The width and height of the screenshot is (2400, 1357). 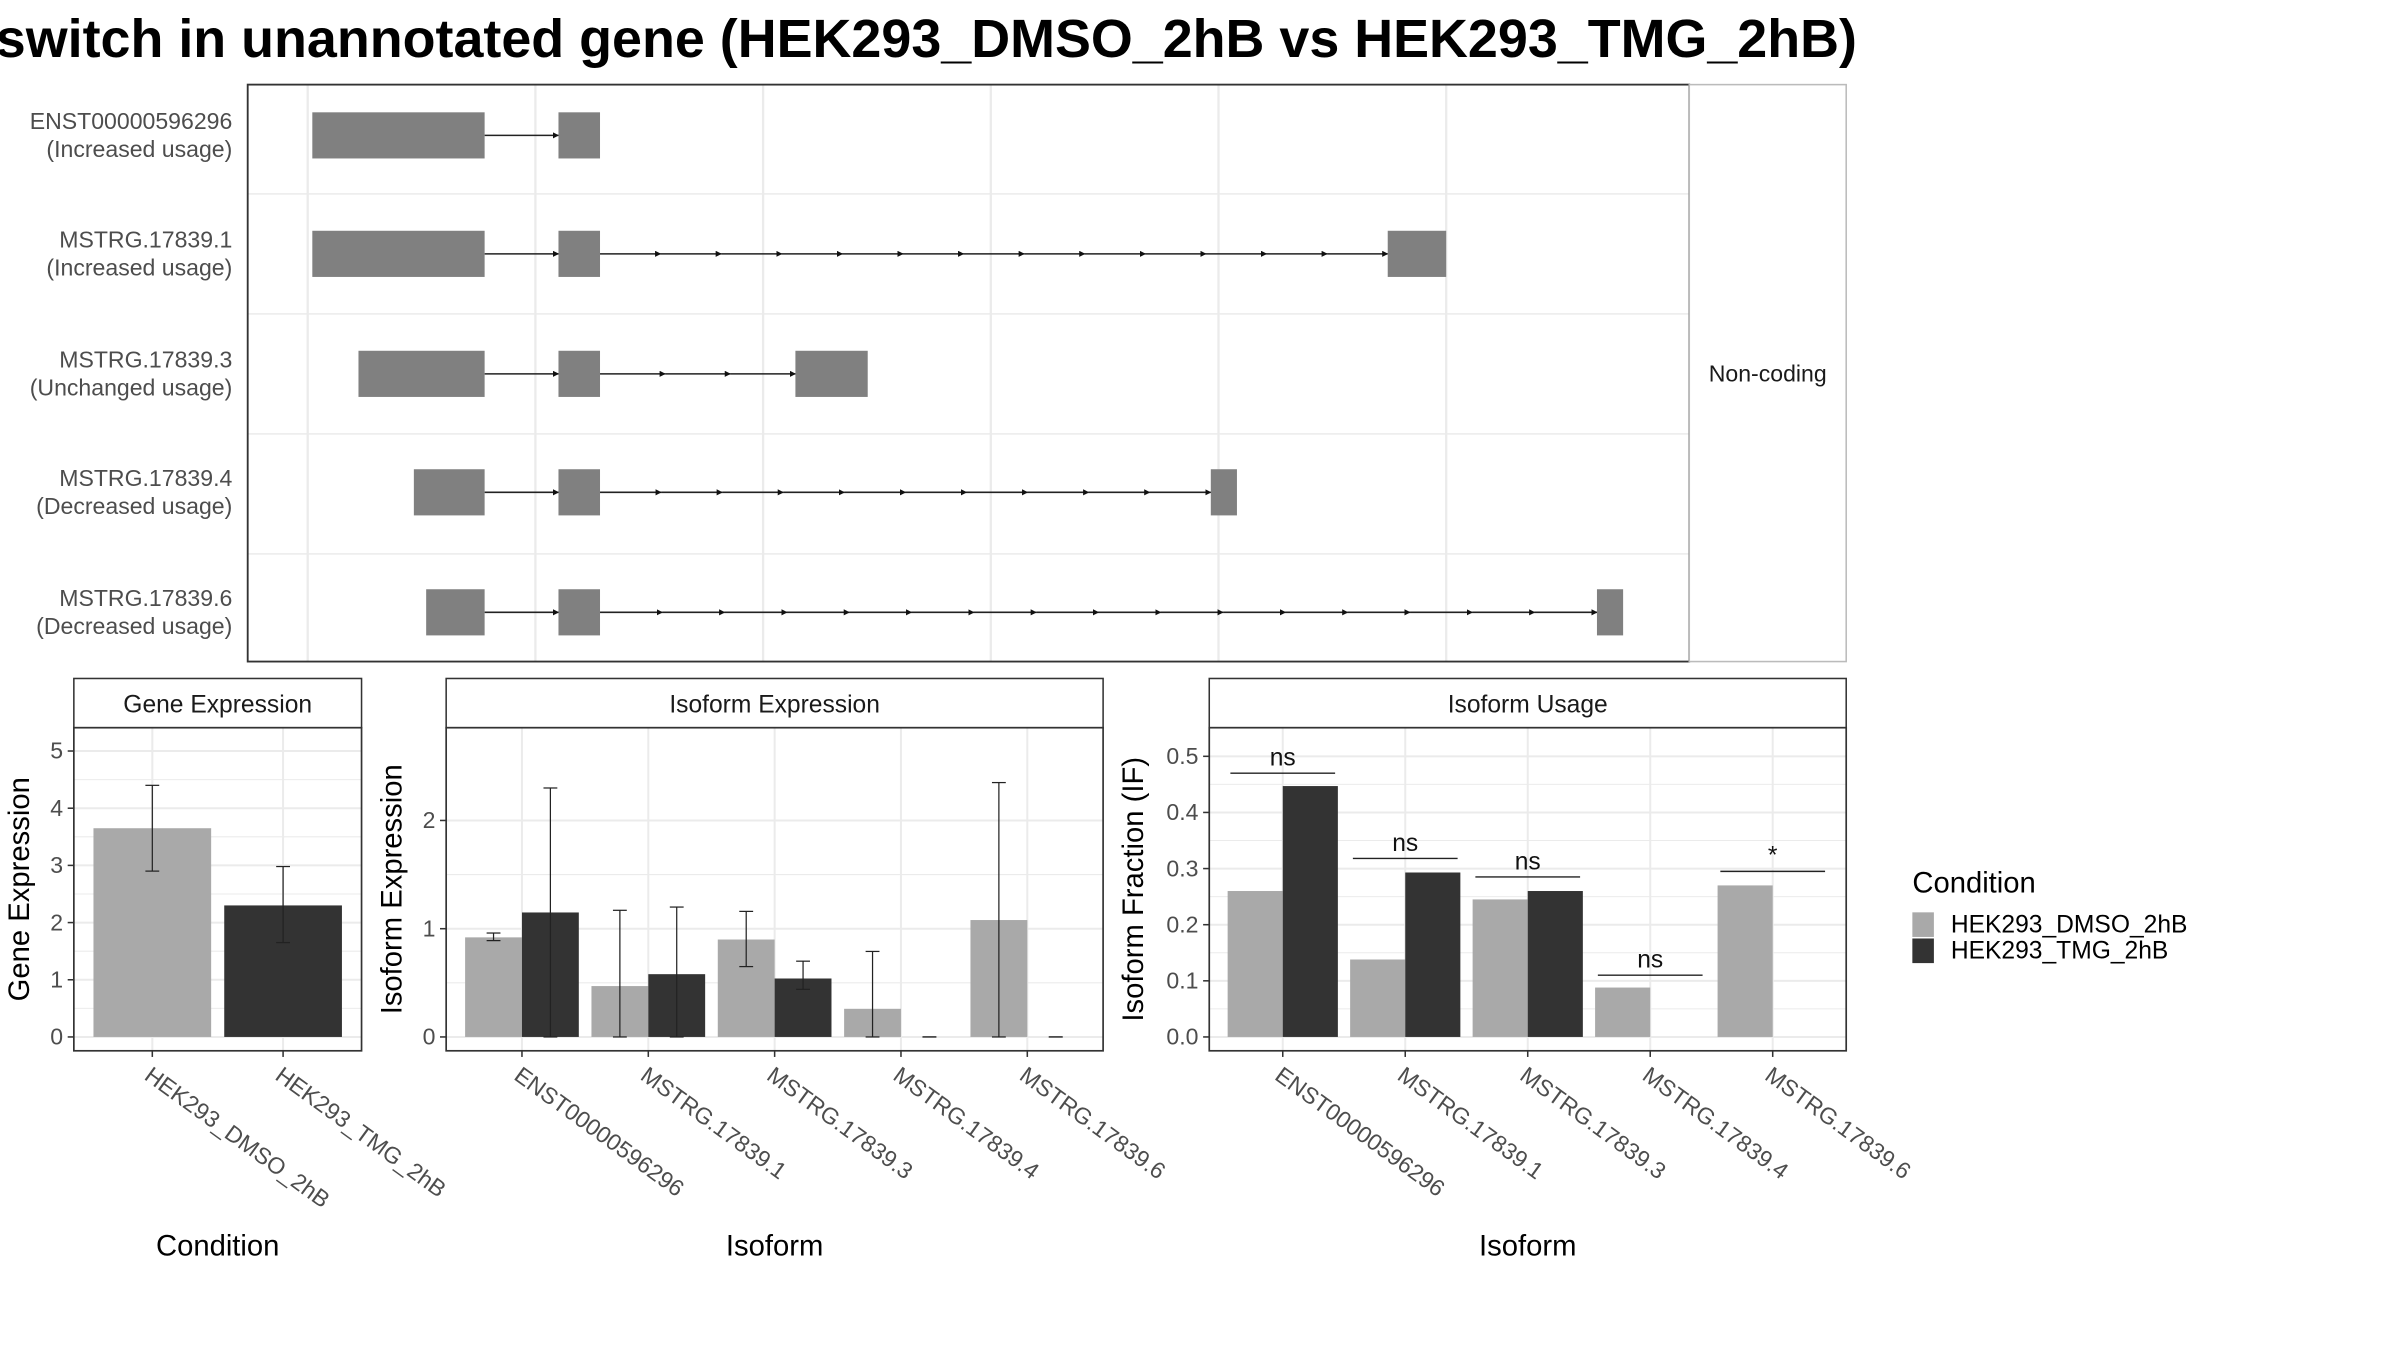 What do you see at coordinates (1182, 868) in the screenshot?
I see `y-tick-label: 0.3` at bounding box center [1182, 868].